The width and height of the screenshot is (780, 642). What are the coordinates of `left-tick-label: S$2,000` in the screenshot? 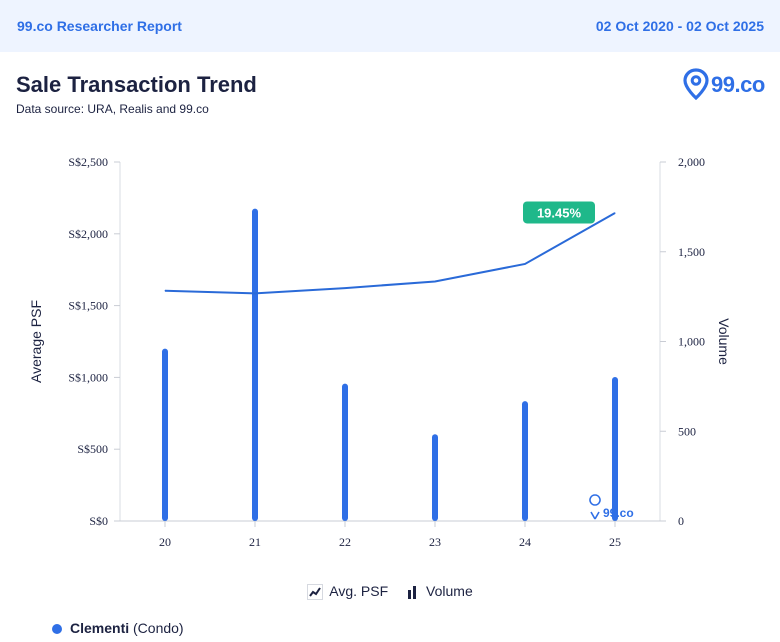 It's located at (88, 234).